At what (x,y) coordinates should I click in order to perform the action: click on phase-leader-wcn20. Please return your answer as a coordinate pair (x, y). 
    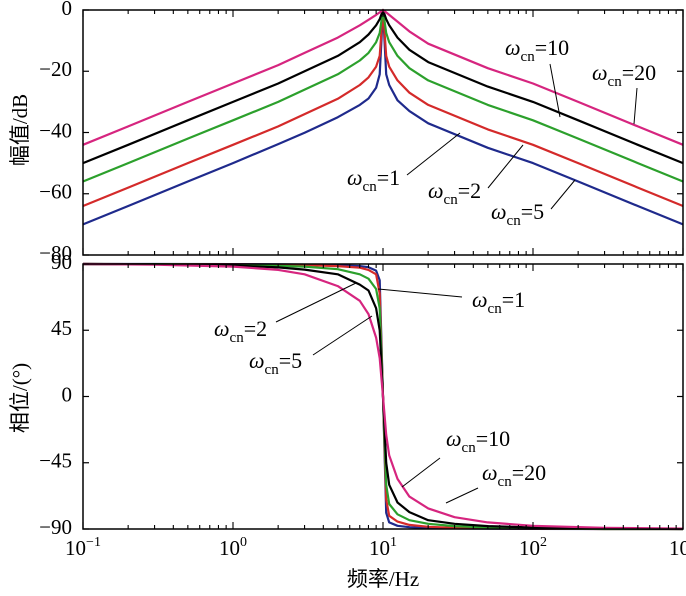
    Looking at the image, I should click on (462, 495).